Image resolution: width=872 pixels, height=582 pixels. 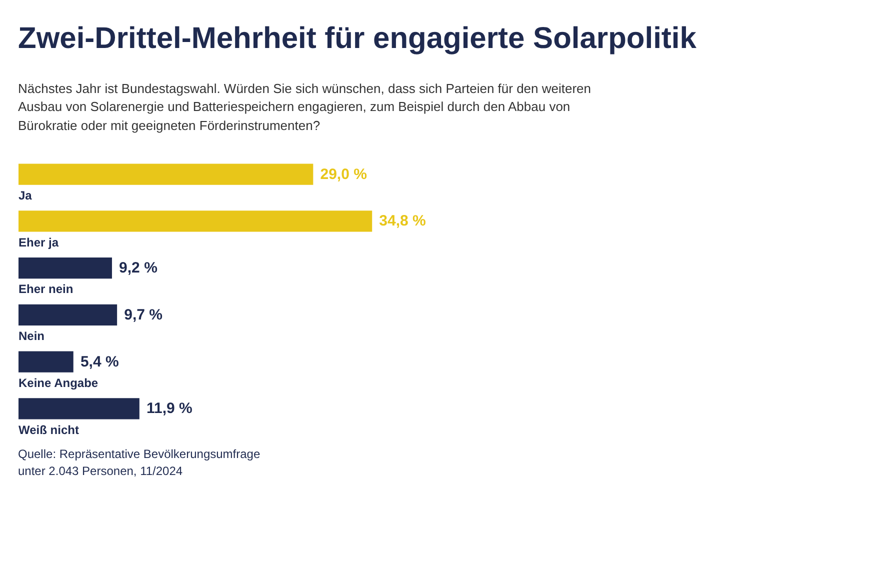 What do you see at coordinates (139, 463) in the screenshot?
I see `annotation: Quelle: Repräsentative Bevölkerungsumfrage unter 2.043 Personen, 11/2024` at bounding box center [139, 463].